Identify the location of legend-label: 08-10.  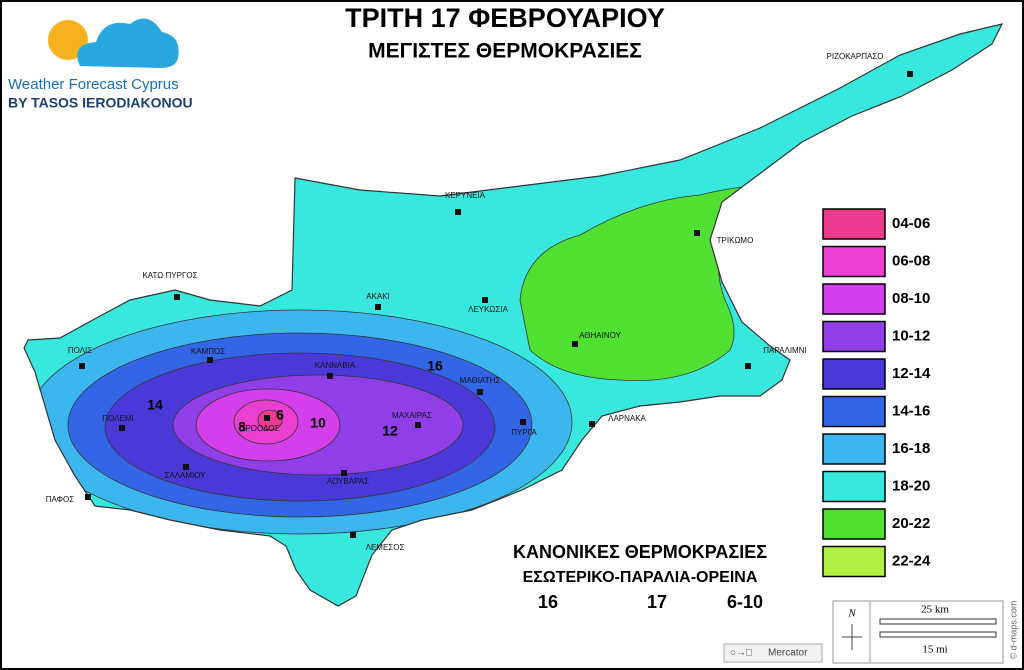
(911, 298).